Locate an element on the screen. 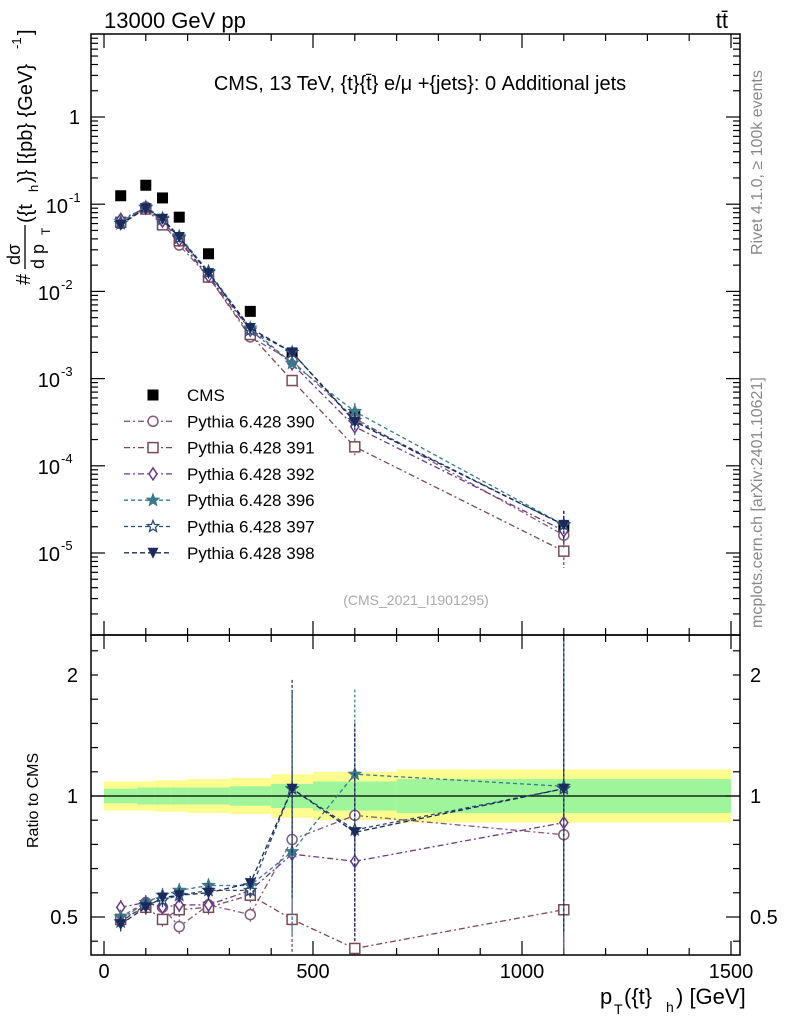 This screenshot has width=786, height=1024. header-left: 13000 GeV pp is located at coordinates (175, 20).